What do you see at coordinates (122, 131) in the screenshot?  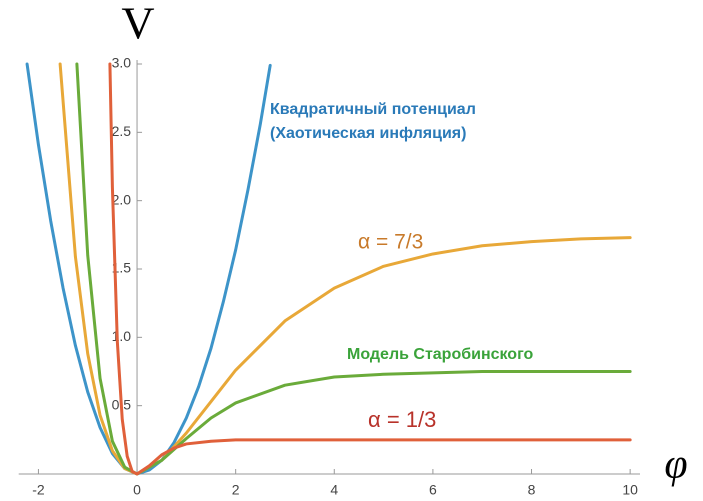 I see `y-tick-label: 2.5` at bounding box center [122, 131].